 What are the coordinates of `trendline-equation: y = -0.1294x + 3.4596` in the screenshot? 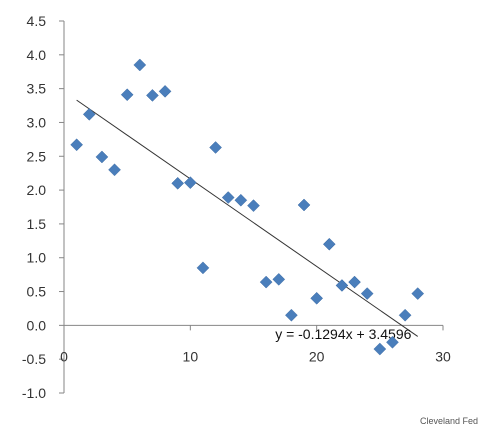 It's located at (343, 334).